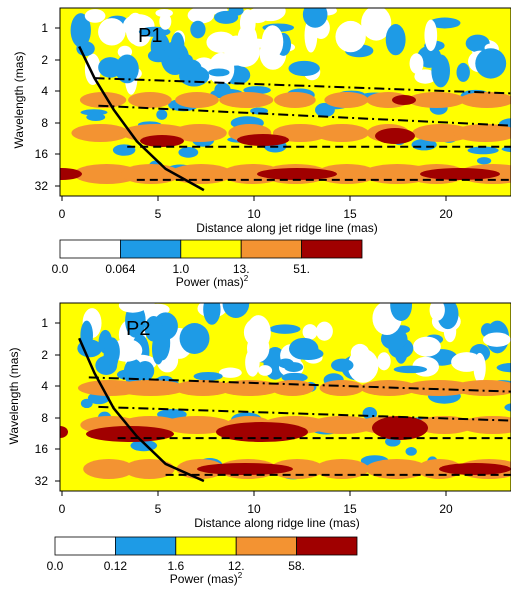  Describe the element at coordinates (207, 257) in the screenshot. I see `colorbar: 0.0 0.064 1.0 13. 51.` at that location.